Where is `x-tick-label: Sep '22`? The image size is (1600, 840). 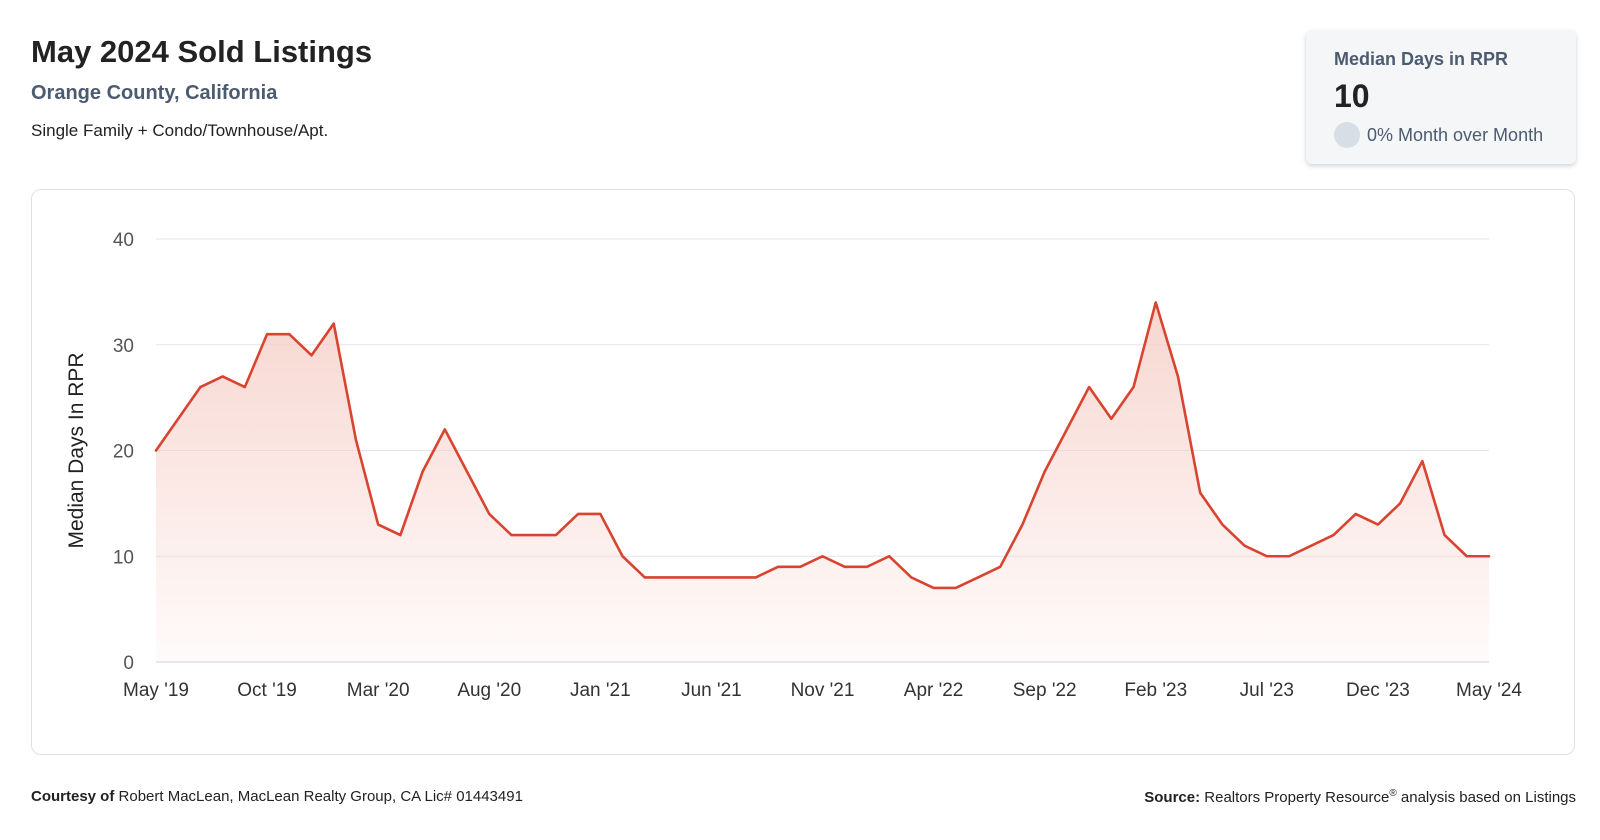
x-tick-label: Sep '22 is located at coordinates (1045, 690).